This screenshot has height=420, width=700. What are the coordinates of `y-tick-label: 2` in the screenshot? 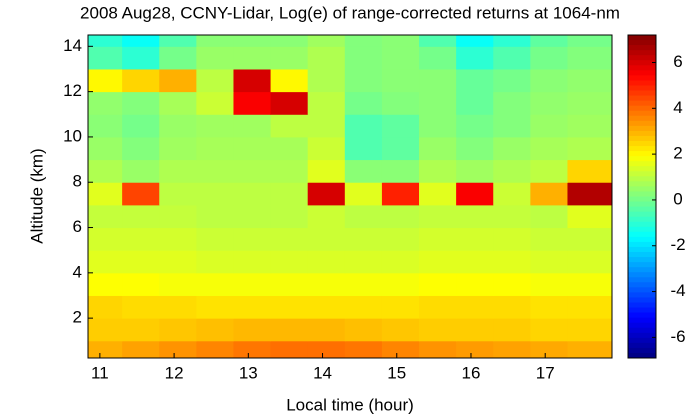 It's located at (77, 317).